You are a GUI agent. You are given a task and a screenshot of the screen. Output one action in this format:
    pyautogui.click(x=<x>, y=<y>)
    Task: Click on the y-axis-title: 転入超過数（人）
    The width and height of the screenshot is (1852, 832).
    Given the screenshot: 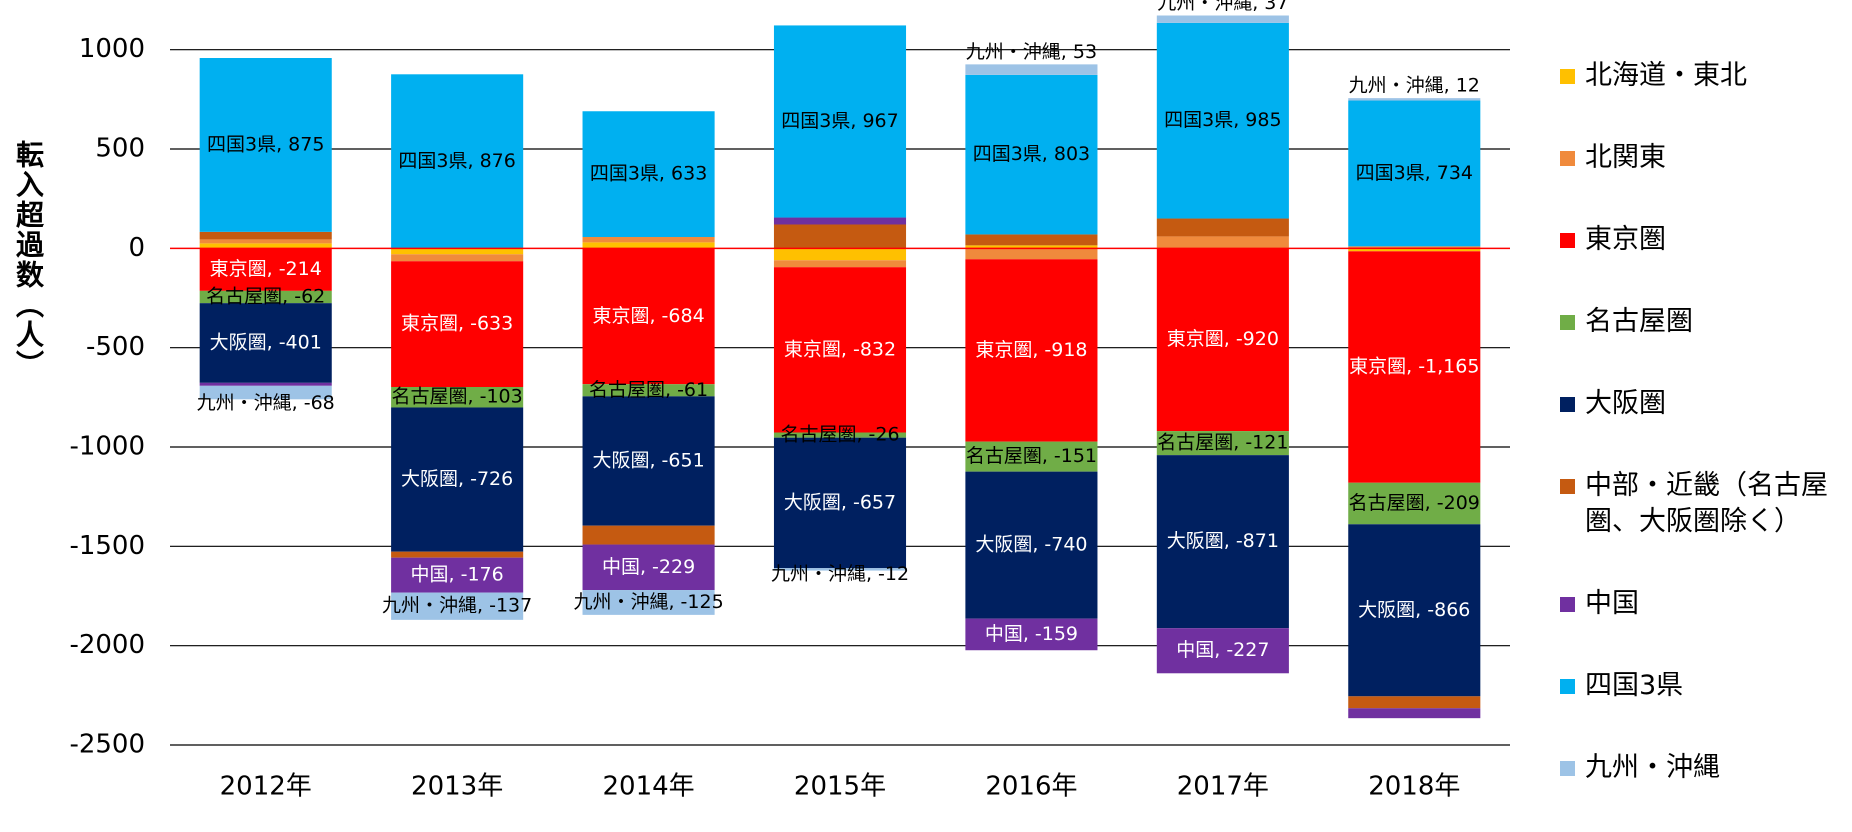 What is the action you would take?
    pyautogui.click(x=28, y=260)
    